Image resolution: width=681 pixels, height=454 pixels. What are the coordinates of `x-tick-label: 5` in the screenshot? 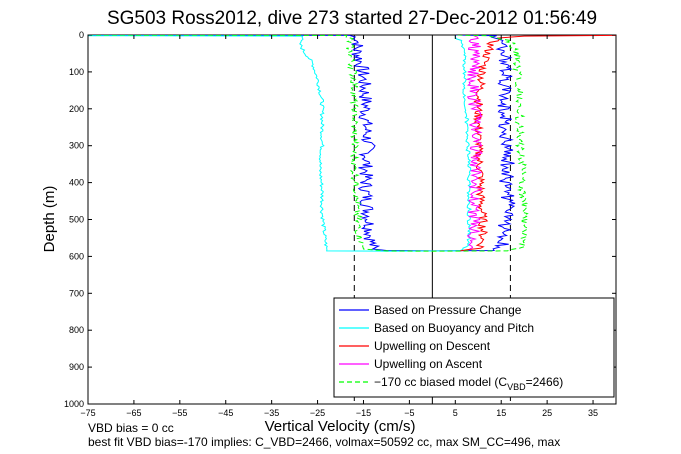 It's located at (455, 413).